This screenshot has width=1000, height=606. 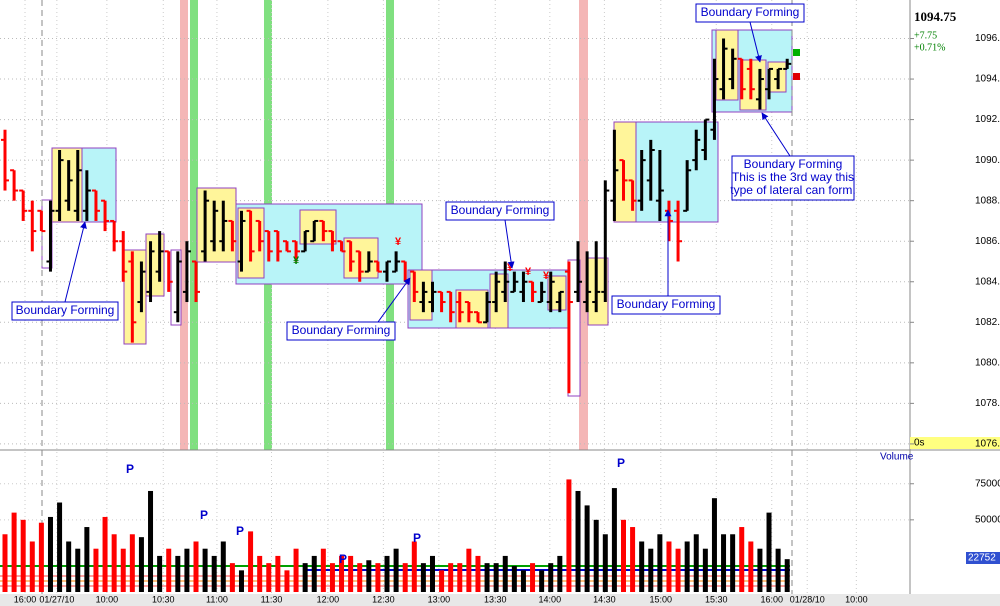 I want to click on y-tick-label: 1076.00, so click(x=987, y=444).